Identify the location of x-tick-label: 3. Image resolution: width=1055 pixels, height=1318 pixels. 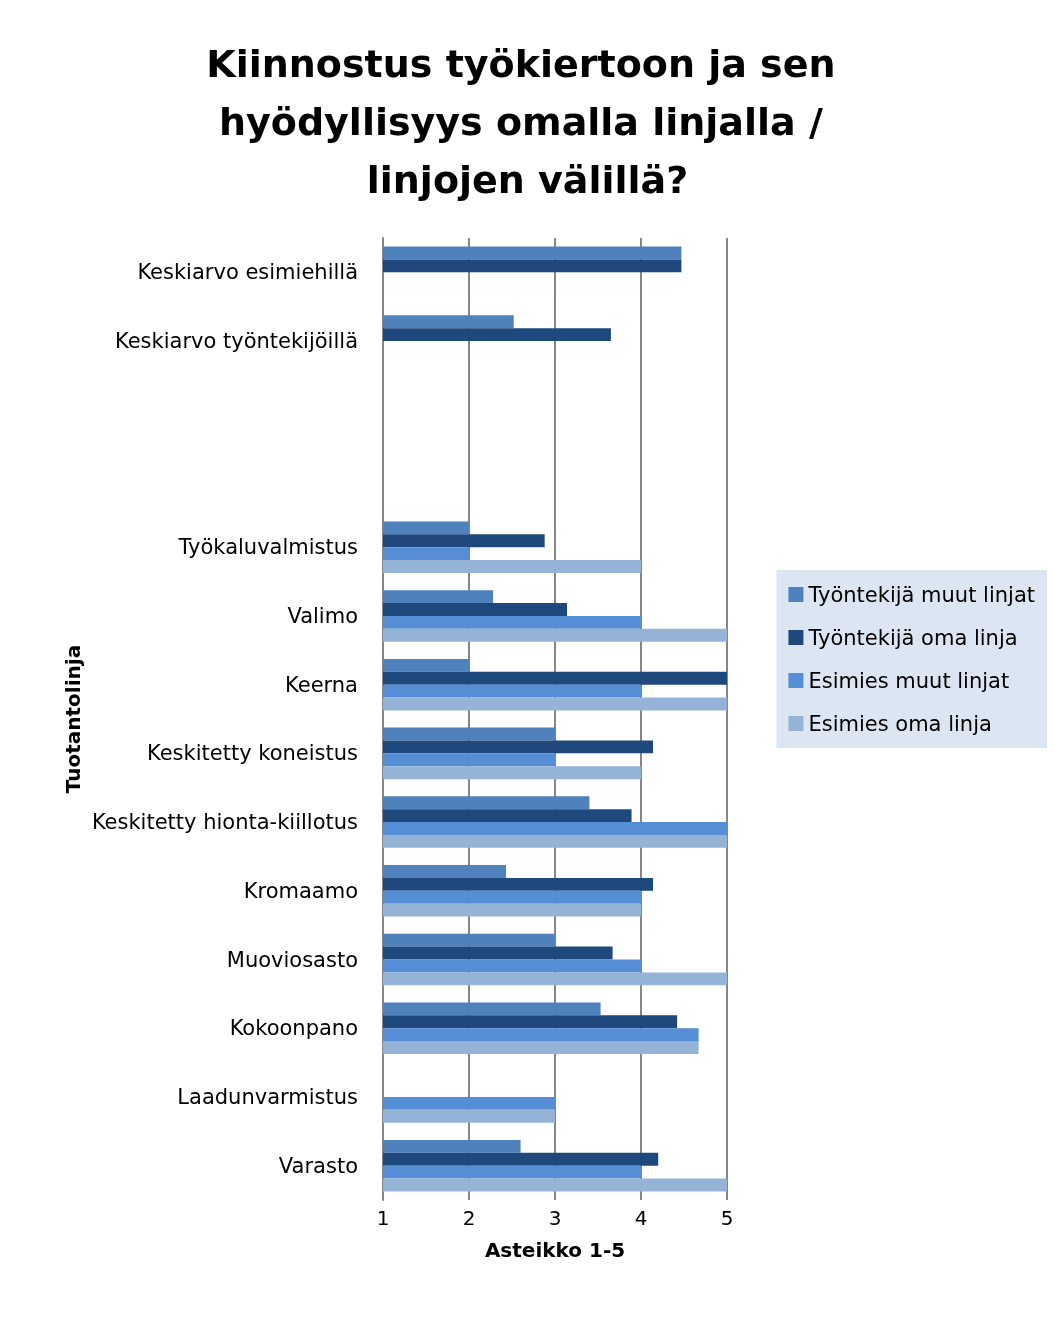
(555, 1218).